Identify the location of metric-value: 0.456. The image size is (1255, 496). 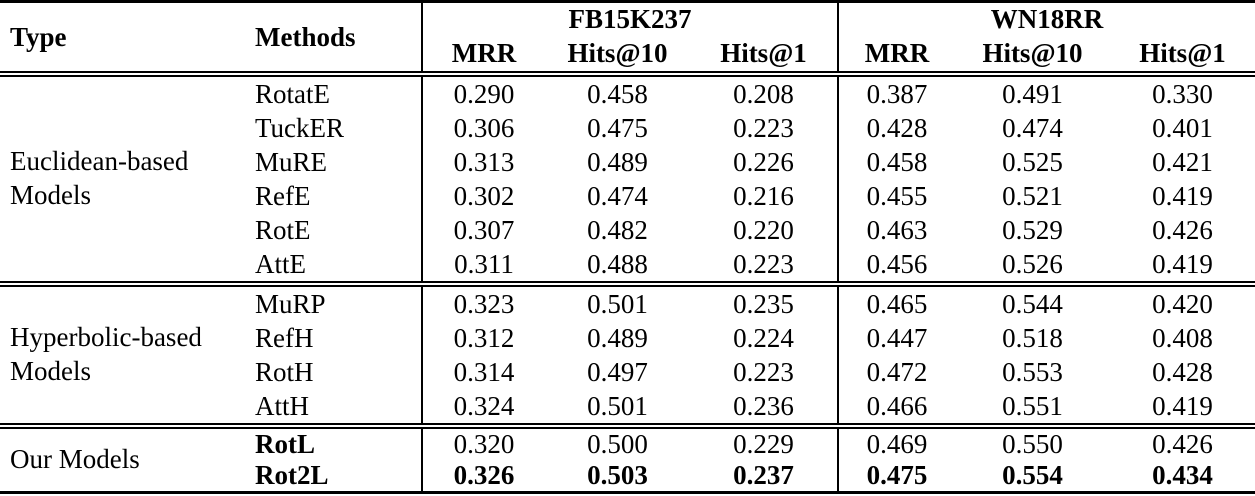
(896, 265).